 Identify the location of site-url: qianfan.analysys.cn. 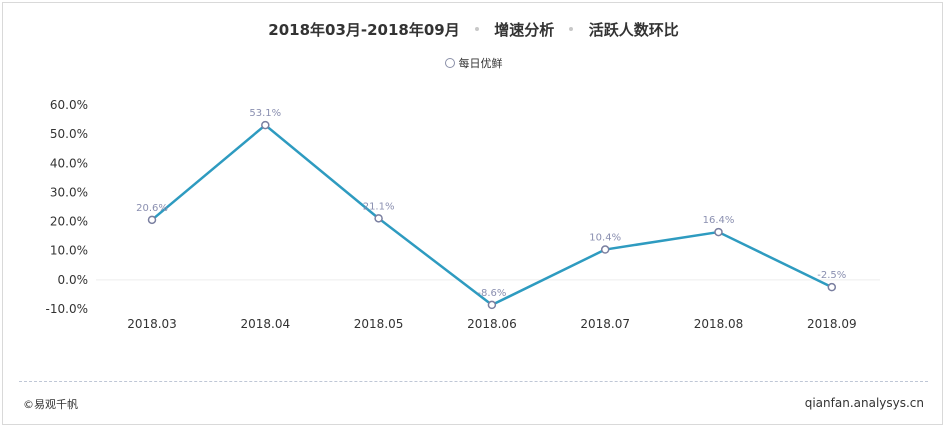
(864, 403).